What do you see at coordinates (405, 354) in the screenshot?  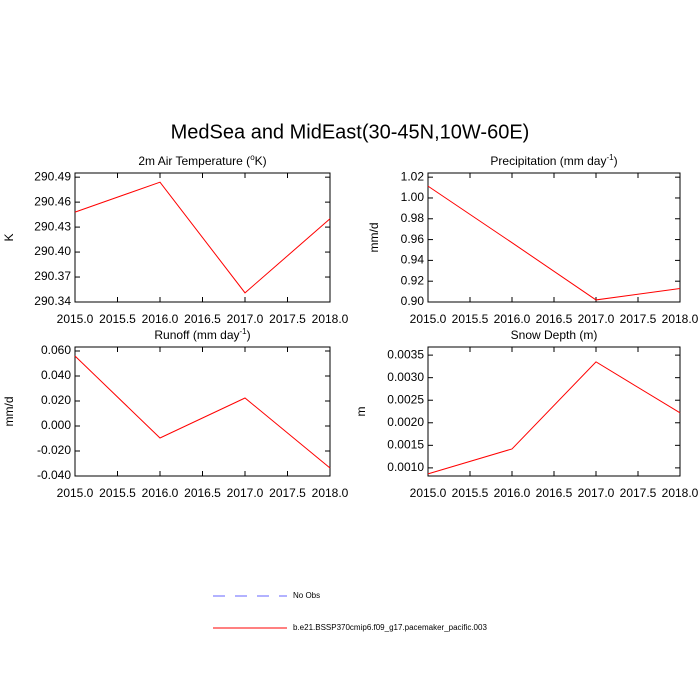 I see `y-tick-label: 0.0035` at bounding box center [405, 354].